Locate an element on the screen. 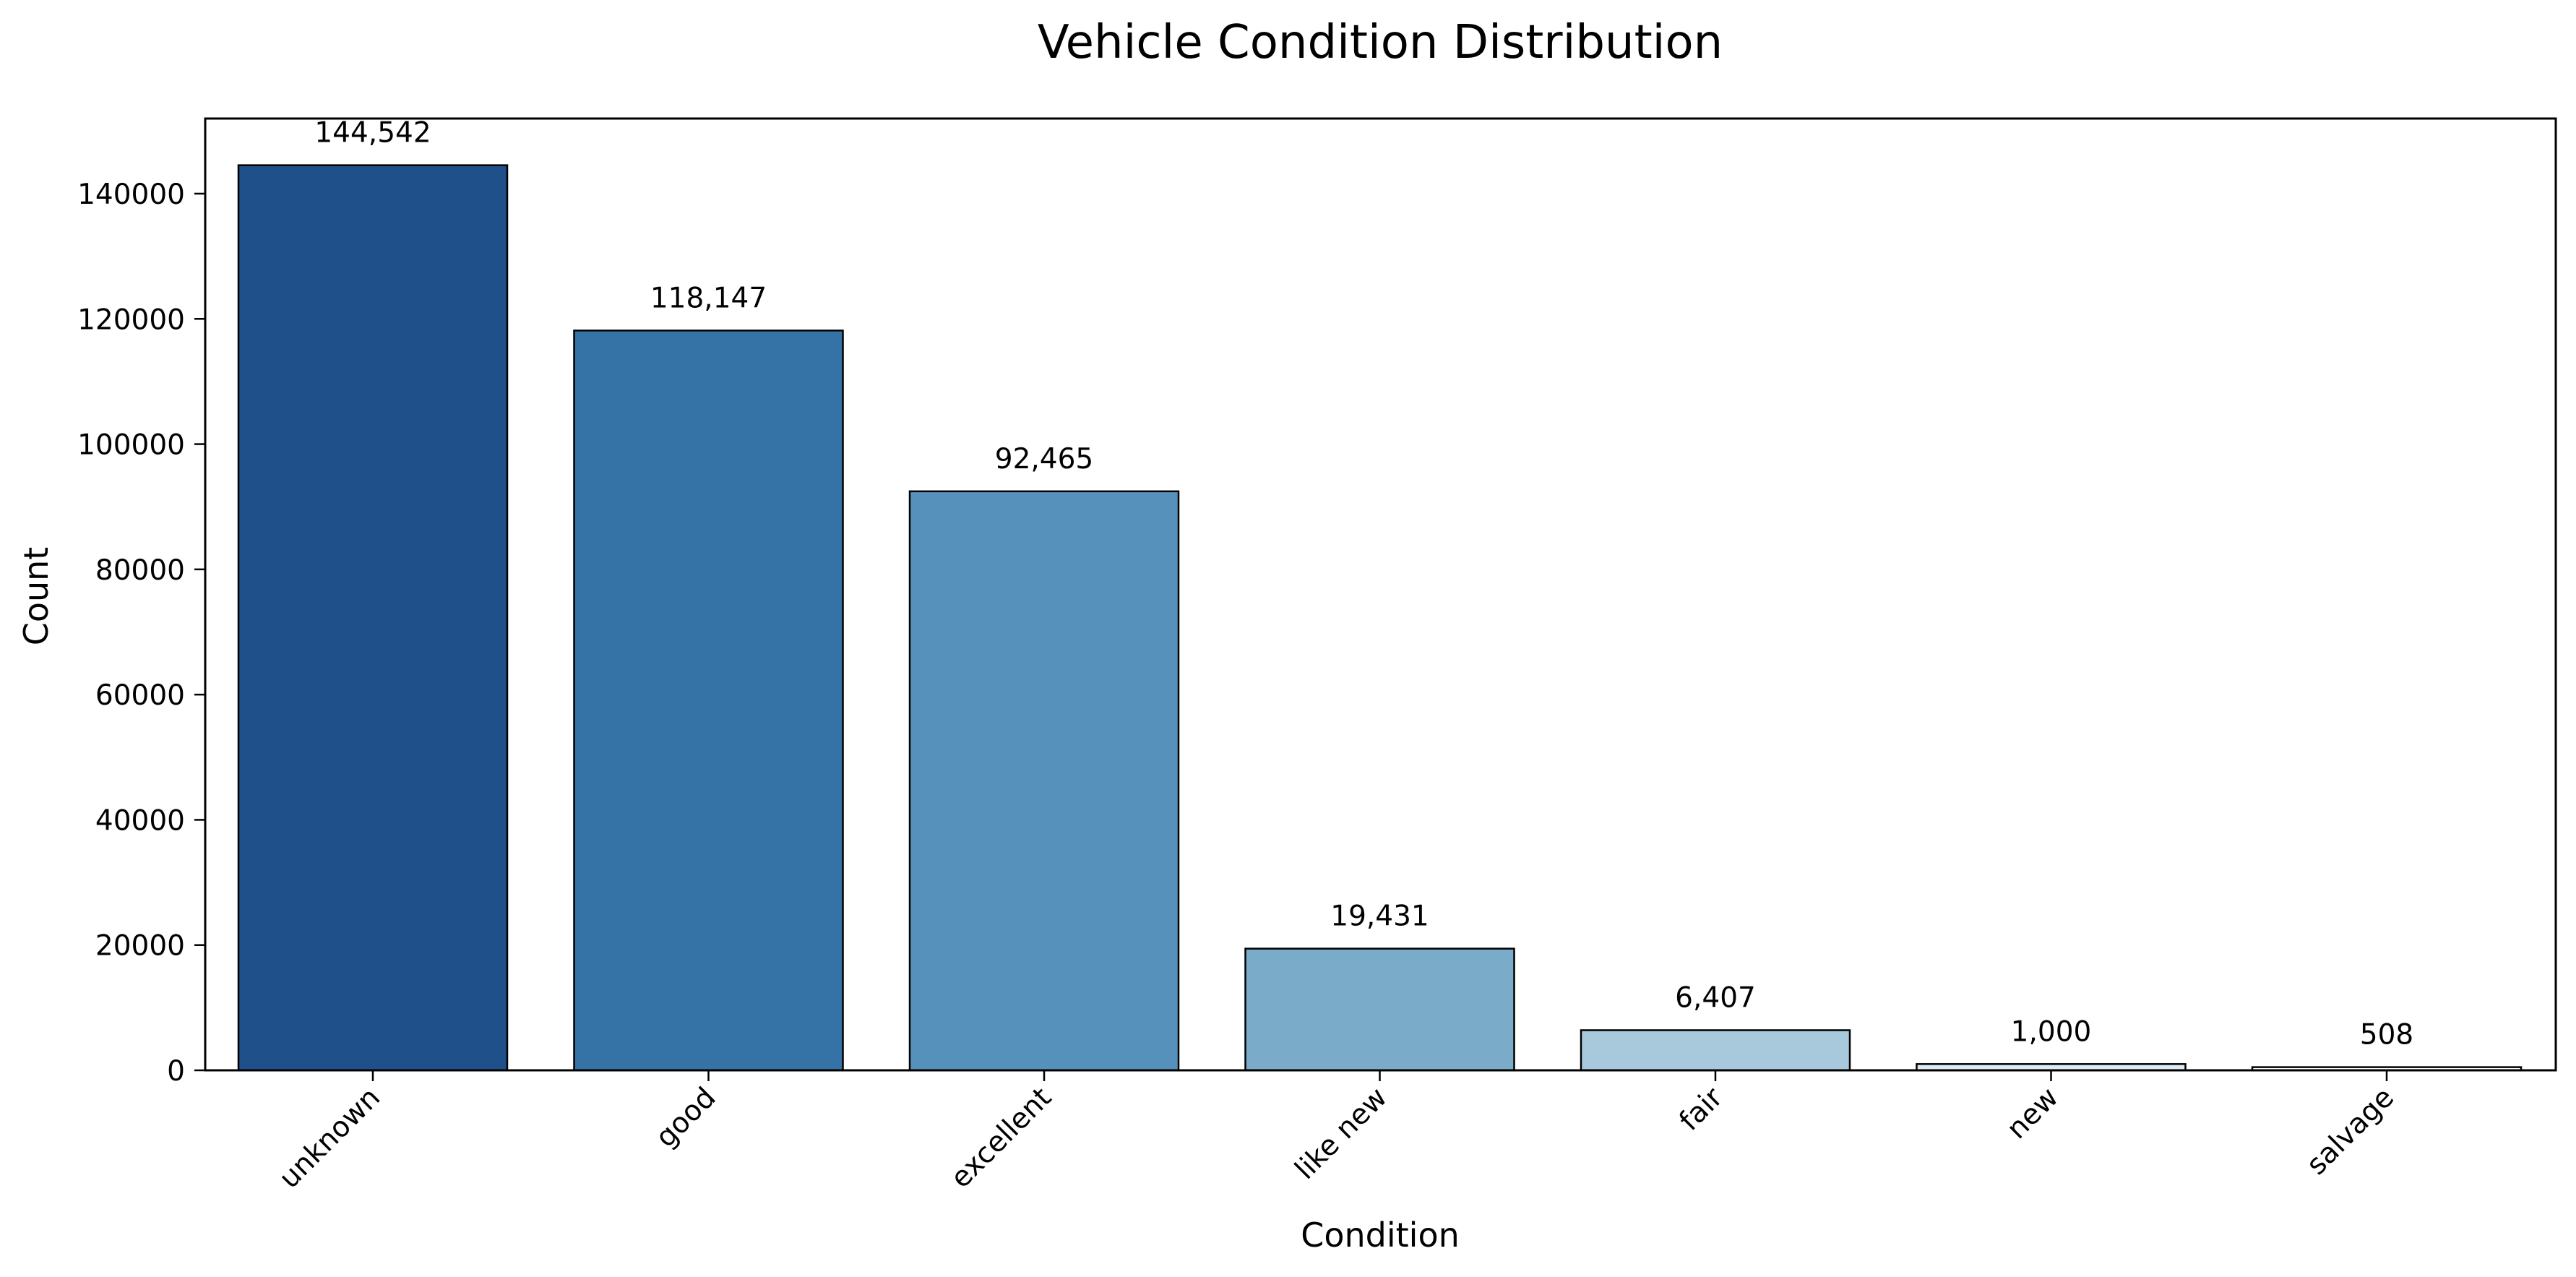  y-tick-label-140000: 140000 is located at coordinates (131, 195).